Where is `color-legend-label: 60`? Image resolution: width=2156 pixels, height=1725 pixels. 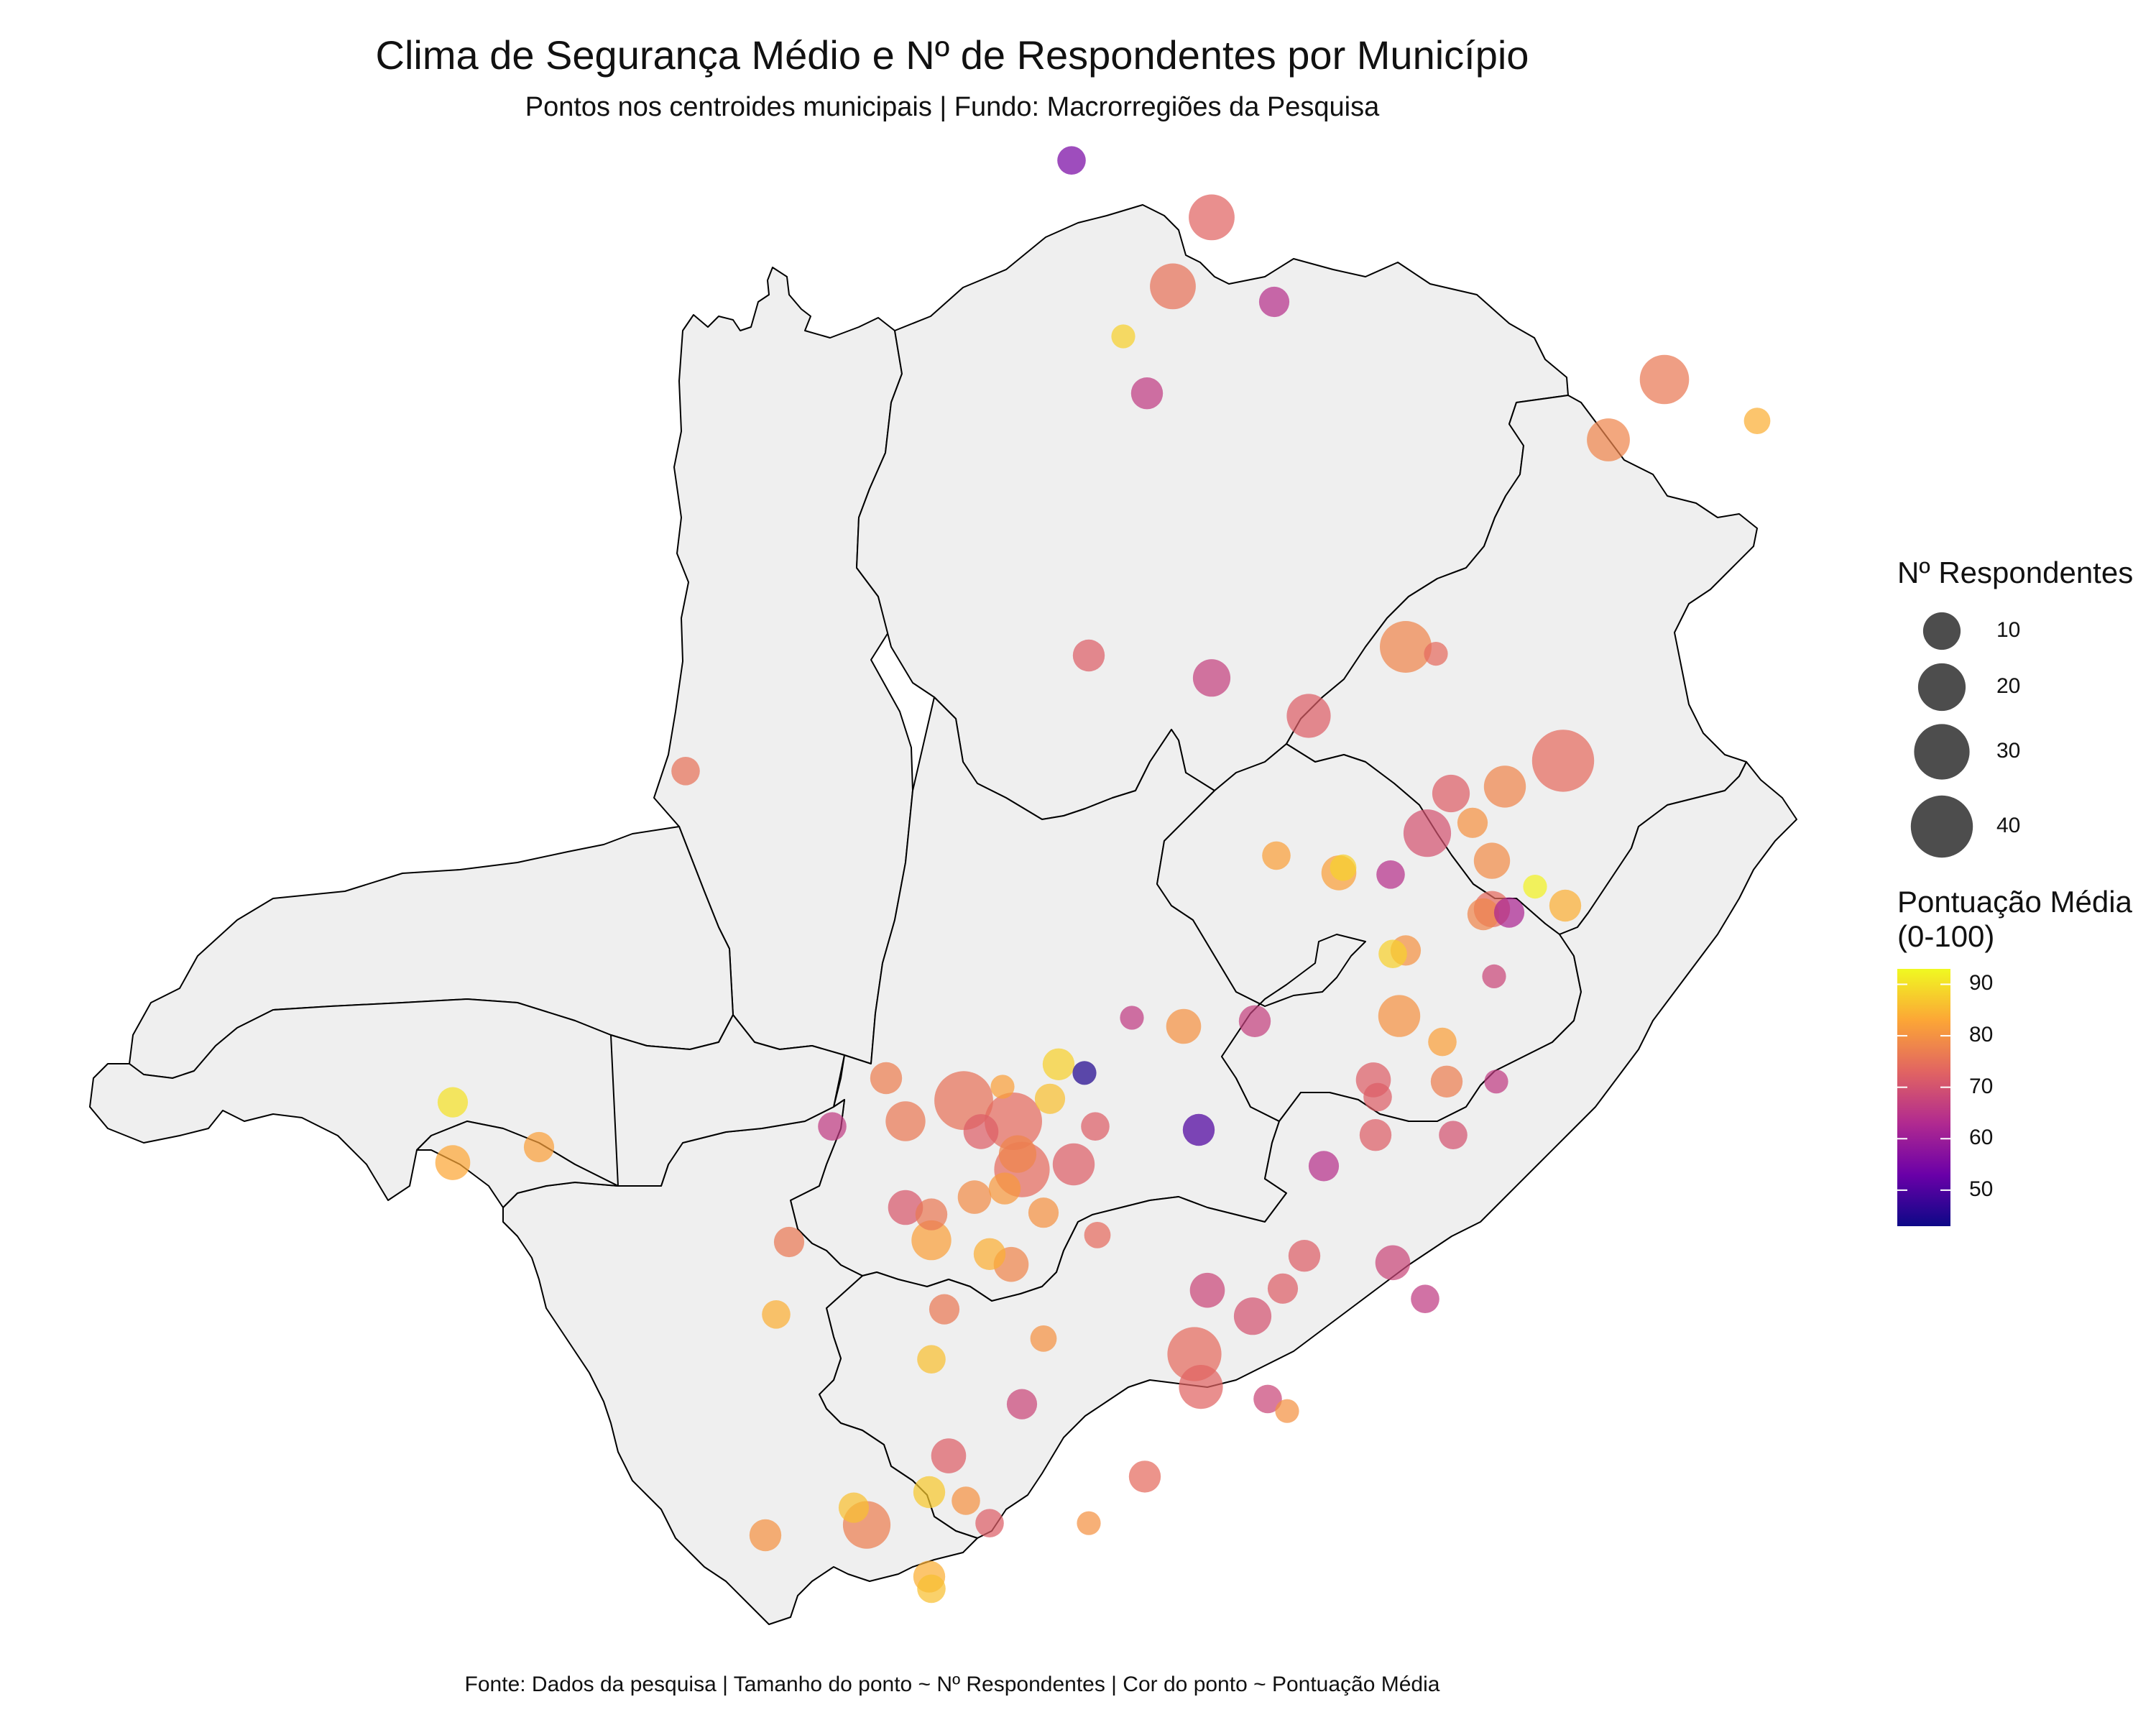
color-legend-label: 60 is located at coordinates (1981, 1138).